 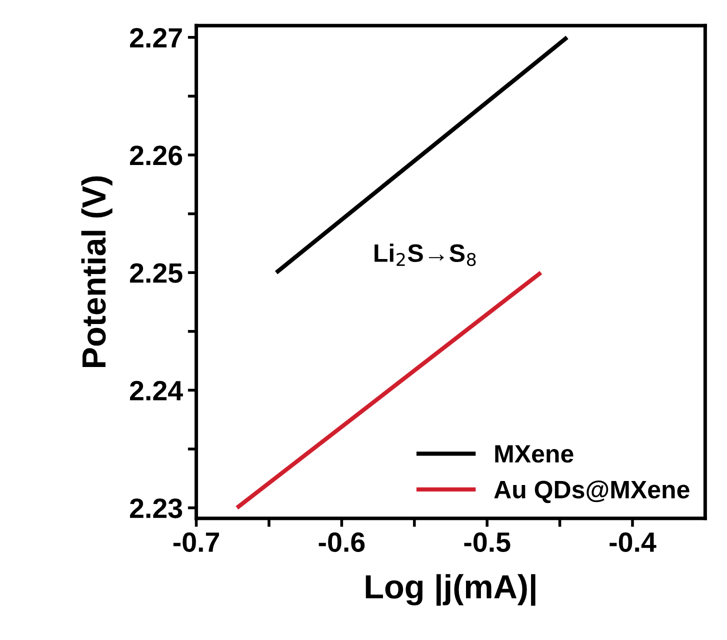 I want to click on x-tick-label: -0.6, so click(x=341, y=542).